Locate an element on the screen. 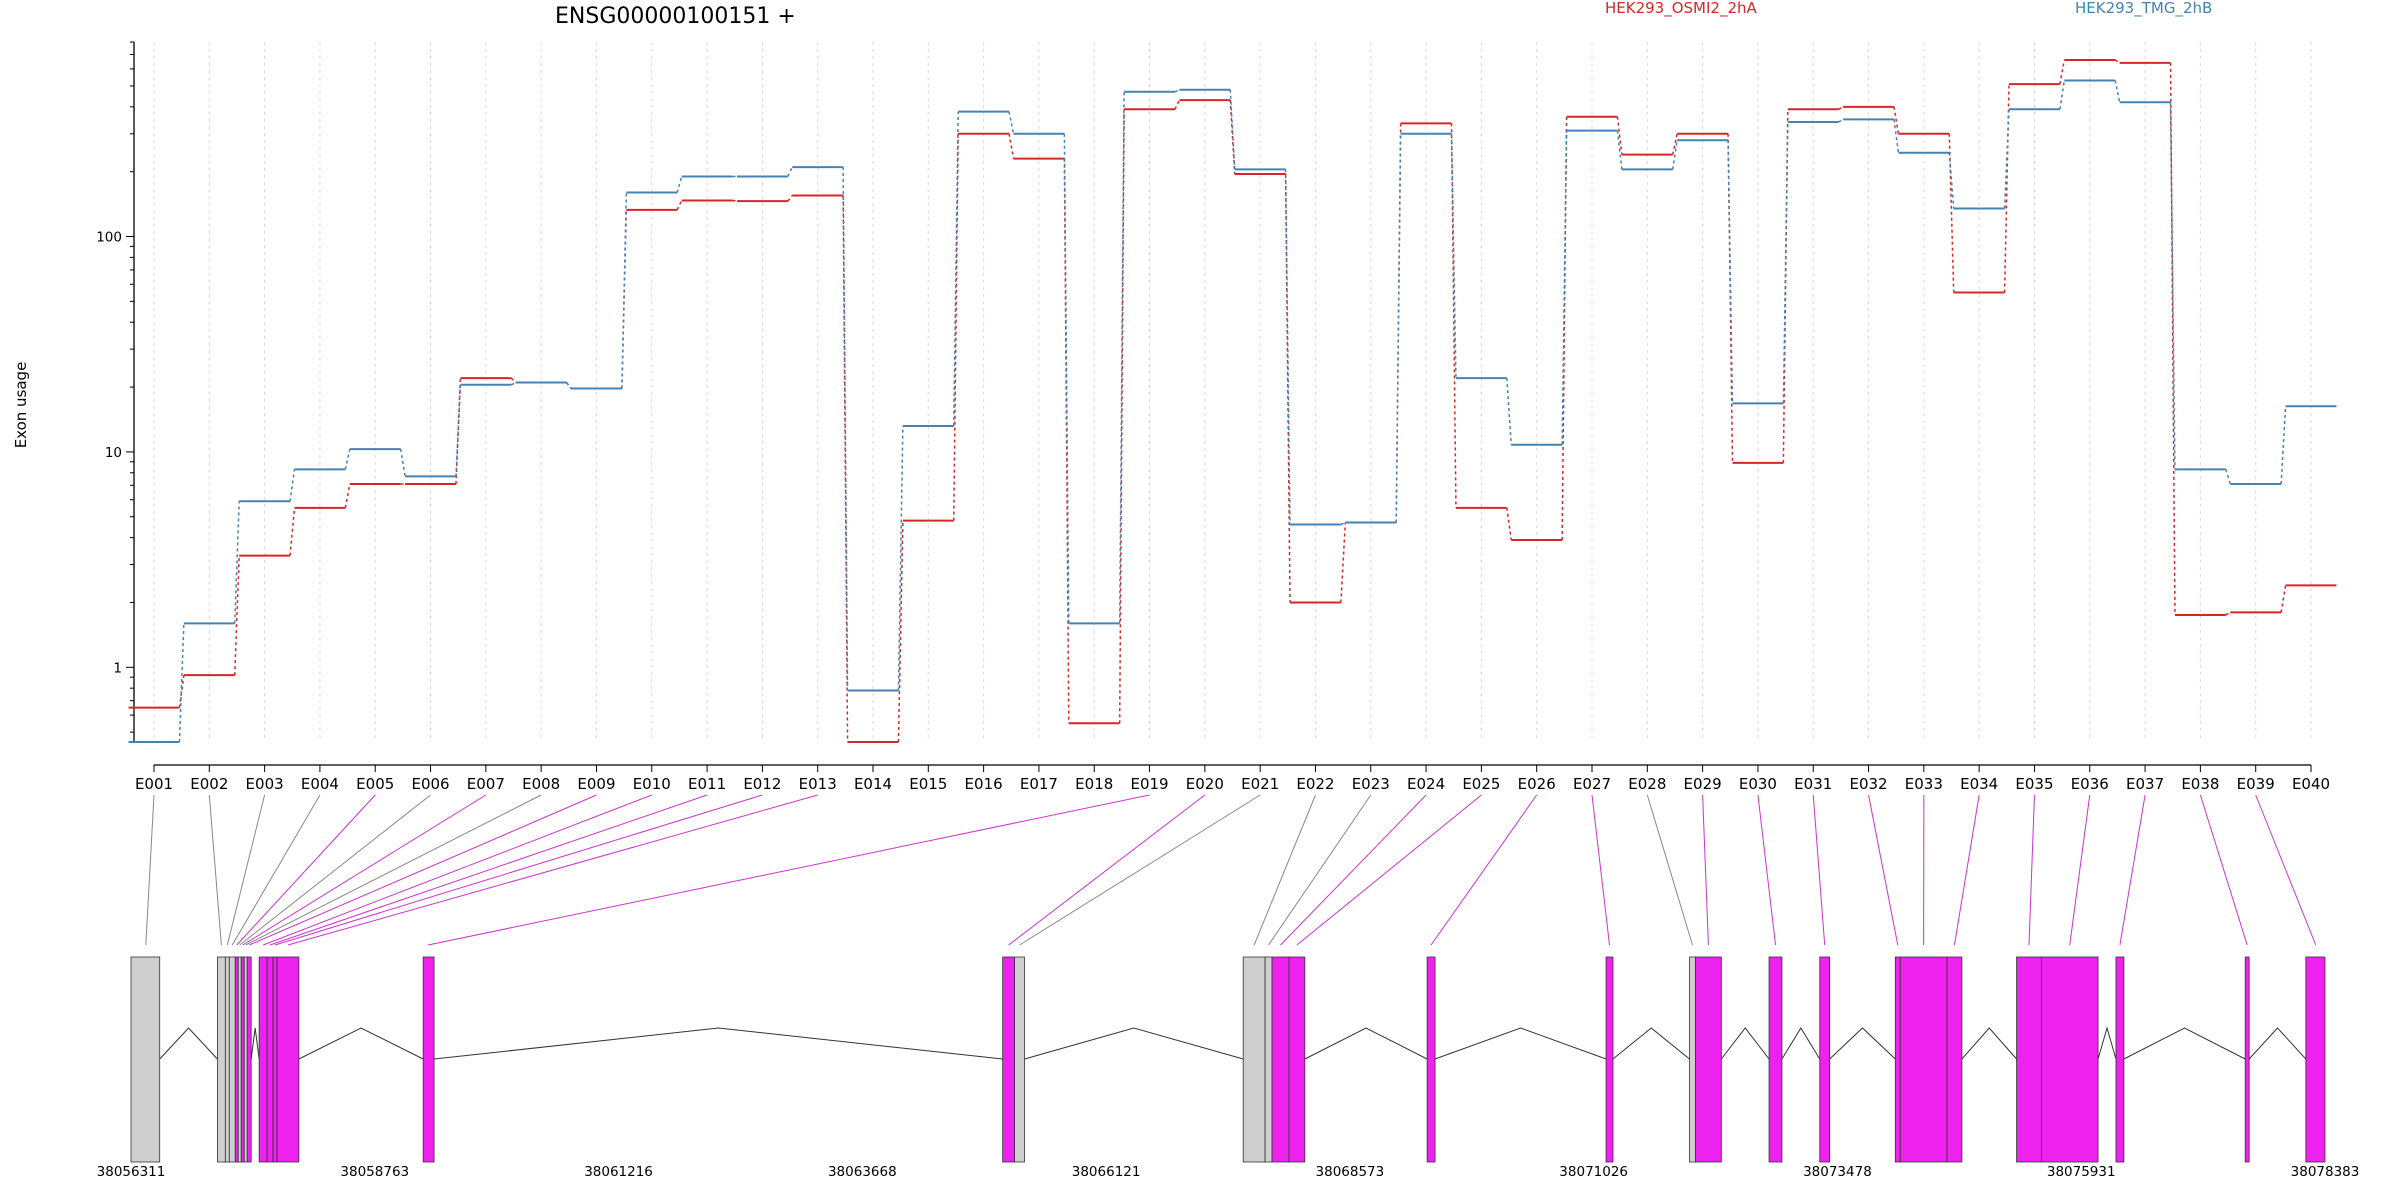  x-tick-label-e007: E007 is located at coordinates (486, 784).